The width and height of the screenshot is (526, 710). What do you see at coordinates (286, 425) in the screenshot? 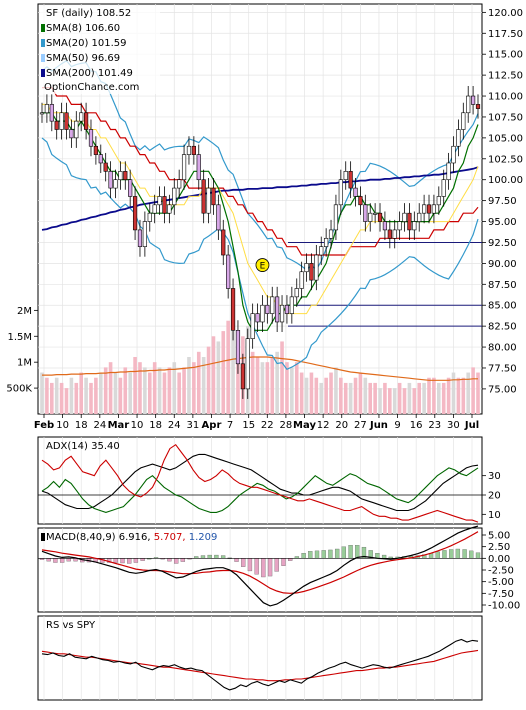
I see `x-tick-label: 28` at bounding box center [286, 425].